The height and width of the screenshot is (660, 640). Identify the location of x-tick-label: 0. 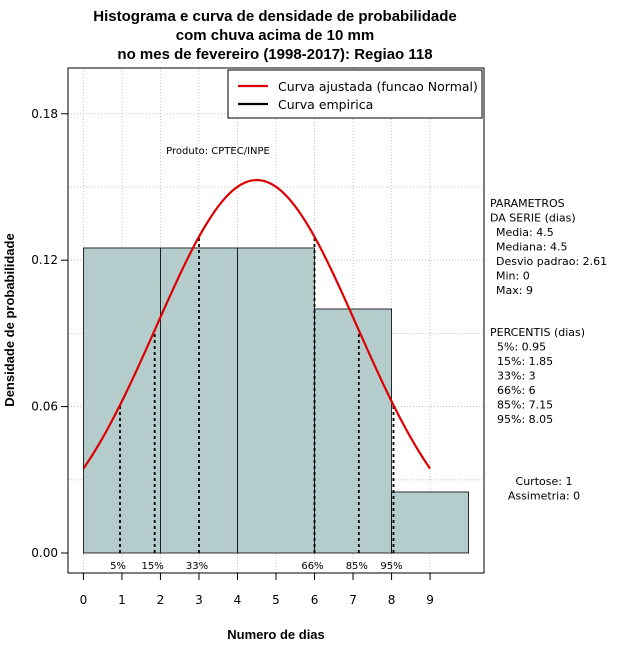
(84, 600).